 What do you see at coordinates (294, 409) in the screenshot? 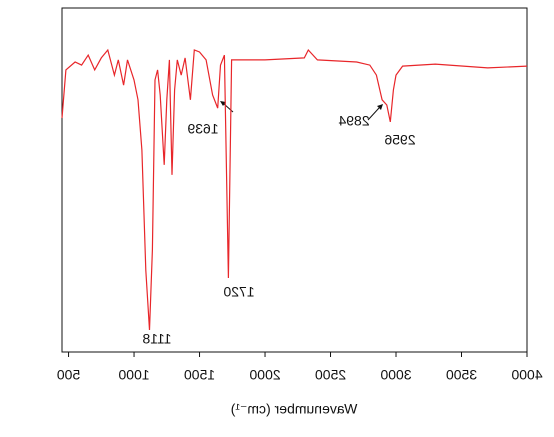
I see `x-axis-label: Wavenumber (cm⁻¹)` at bounding box center [294, 409].